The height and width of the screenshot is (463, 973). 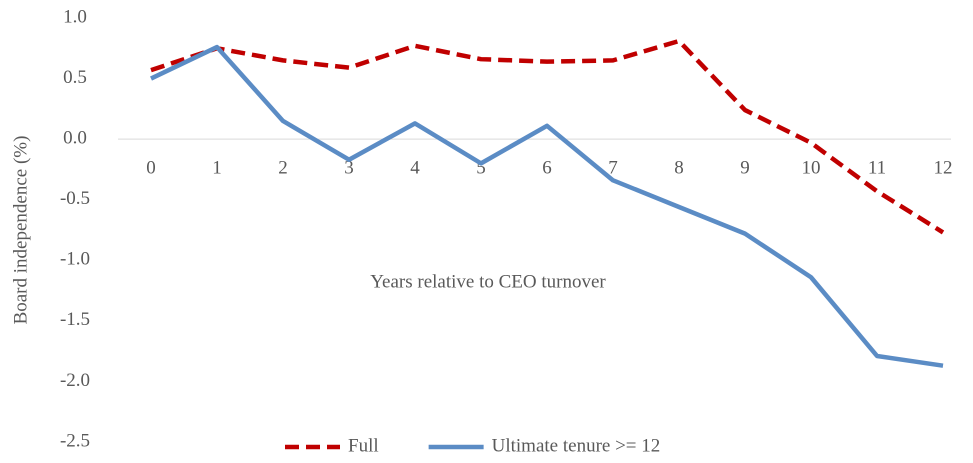 What do you see at coordinates (75, 259) in the screenshot?
I see `y-tick-label: -1.0` at bounding box center [75, 259].